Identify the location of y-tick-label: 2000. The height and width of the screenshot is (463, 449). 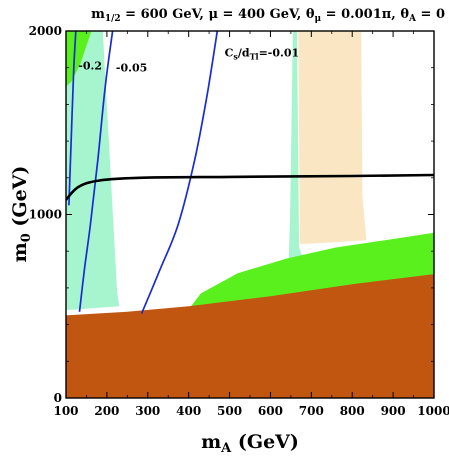
(45, 31).